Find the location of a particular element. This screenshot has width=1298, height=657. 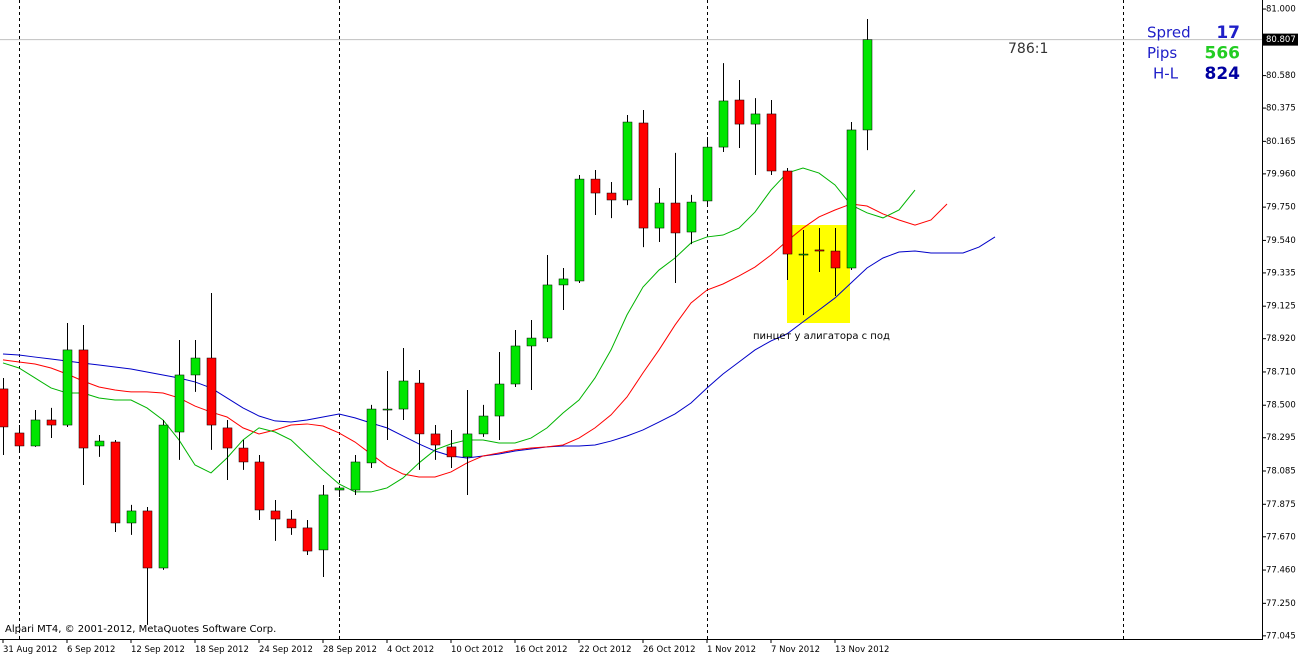

y-tick-label: 80.580 is located at coordinates (1281, 76).